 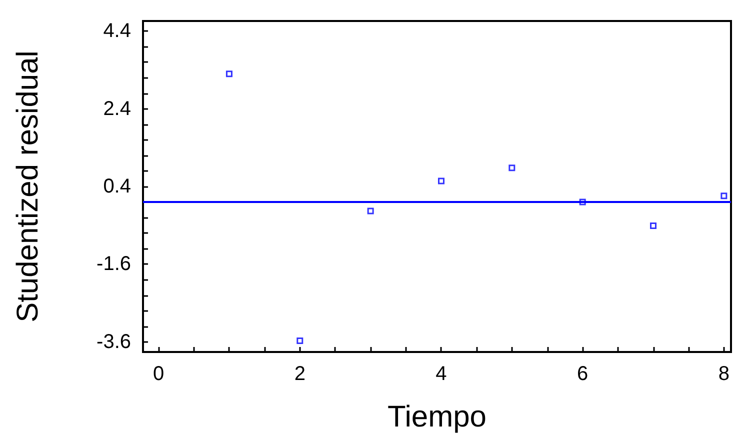 I want to click on y-tick-label: -3.6, so click(x=113, y=341).